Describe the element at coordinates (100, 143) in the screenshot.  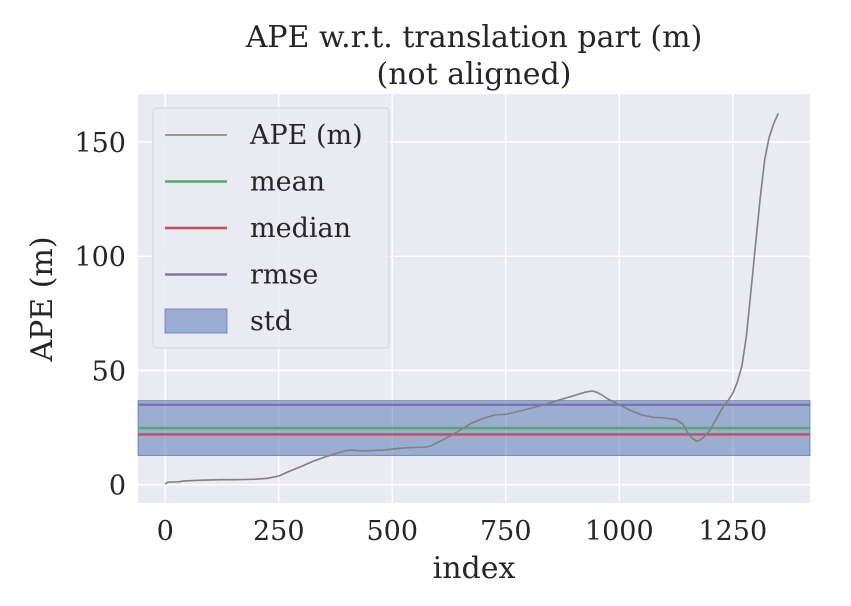
I see `y-tick-label: 150` at that location.